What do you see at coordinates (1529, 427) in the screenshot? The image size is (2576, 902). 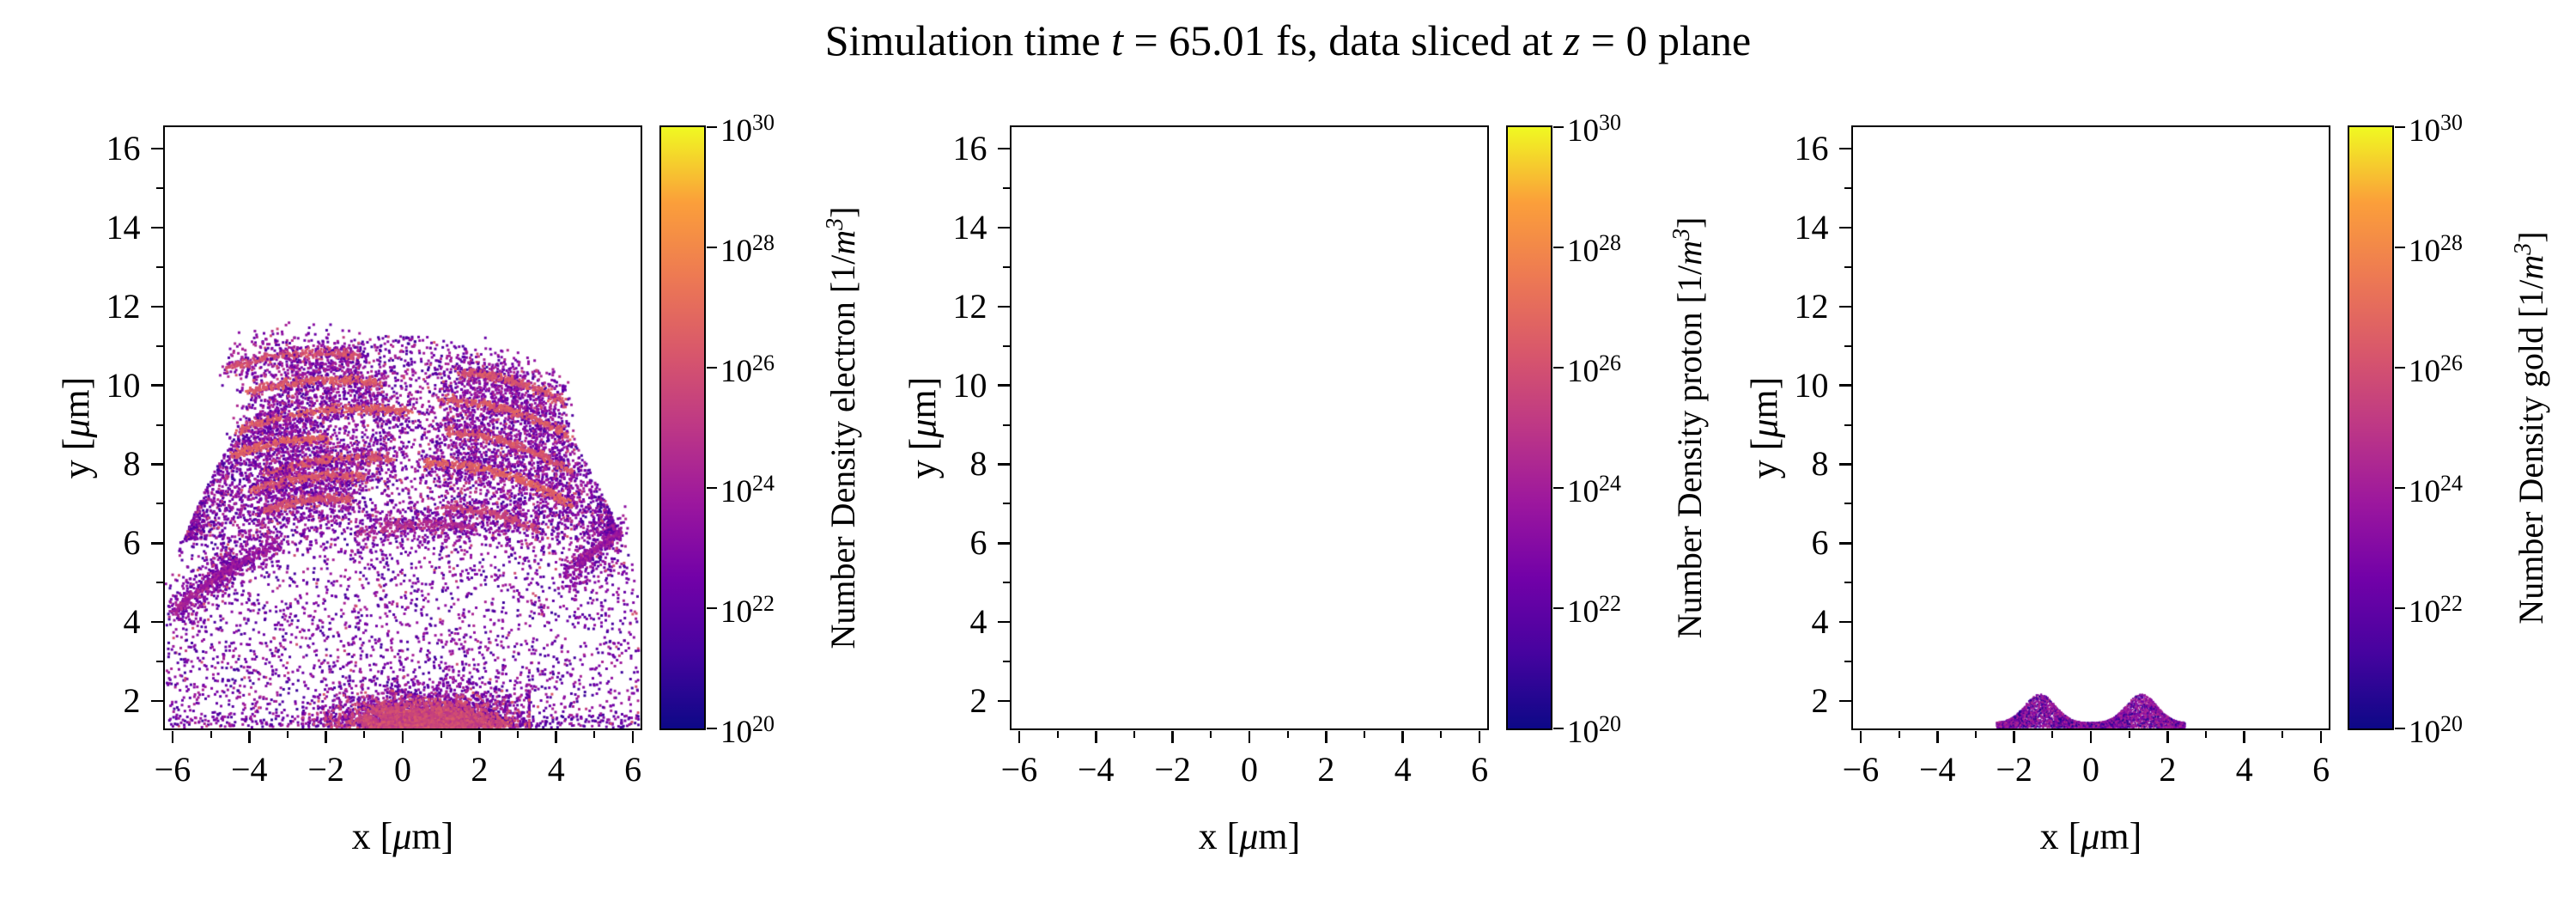 I see `proton-colorbar` at bounding box center [1529, 427].